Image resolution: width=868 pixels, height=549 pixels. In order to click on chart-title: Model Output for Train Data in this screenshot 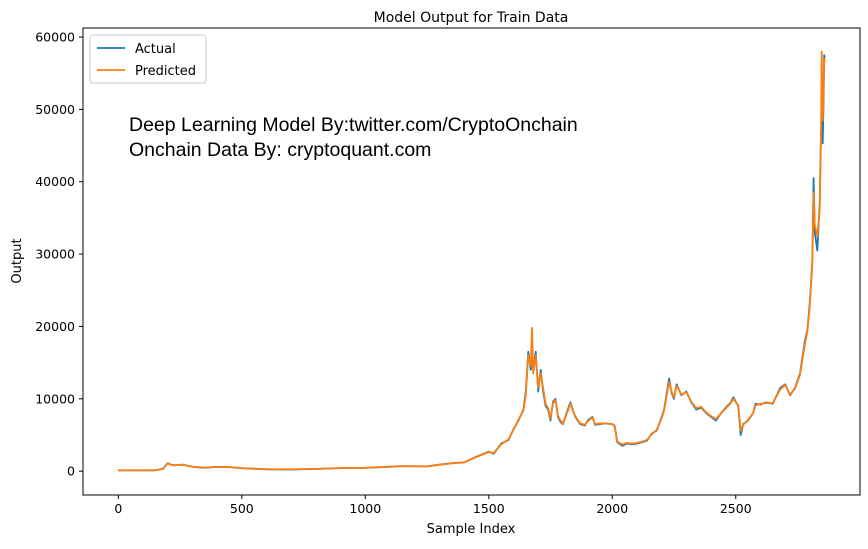, I will do `click(471, 18)`.